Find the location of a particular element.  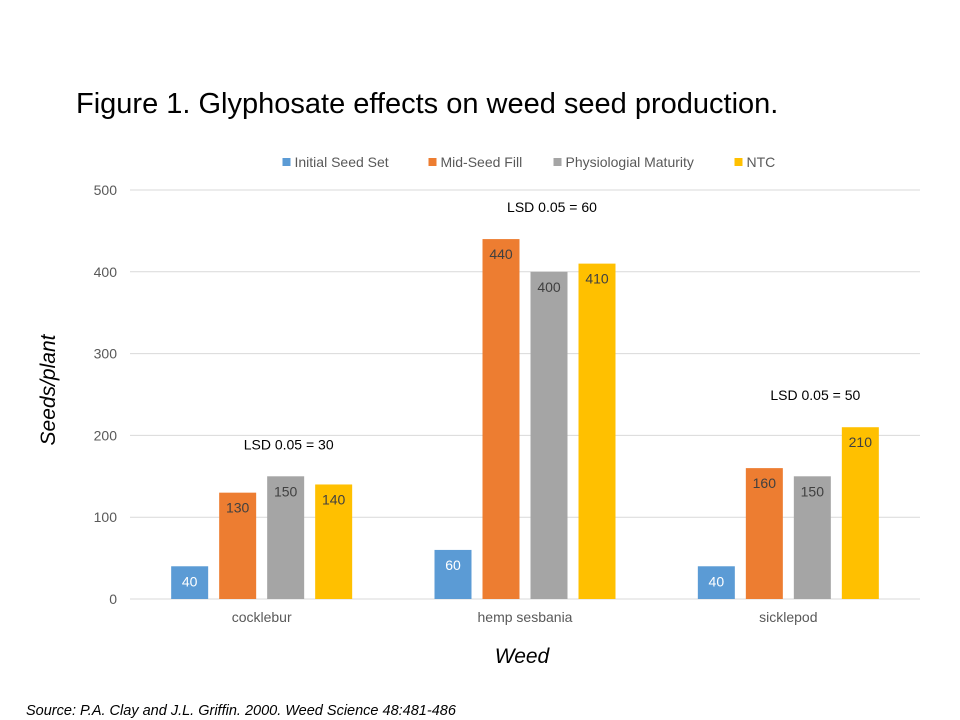

bar-initial-seed-set-sicklepod is located at coordinates (716, 582).